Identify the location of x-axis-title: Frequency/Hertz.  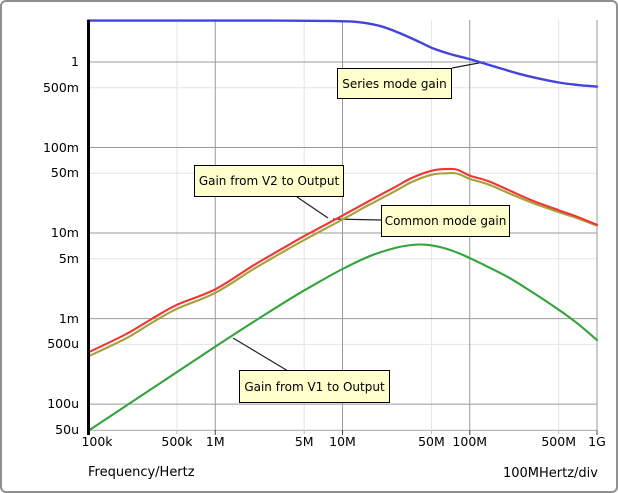
(141, 472).